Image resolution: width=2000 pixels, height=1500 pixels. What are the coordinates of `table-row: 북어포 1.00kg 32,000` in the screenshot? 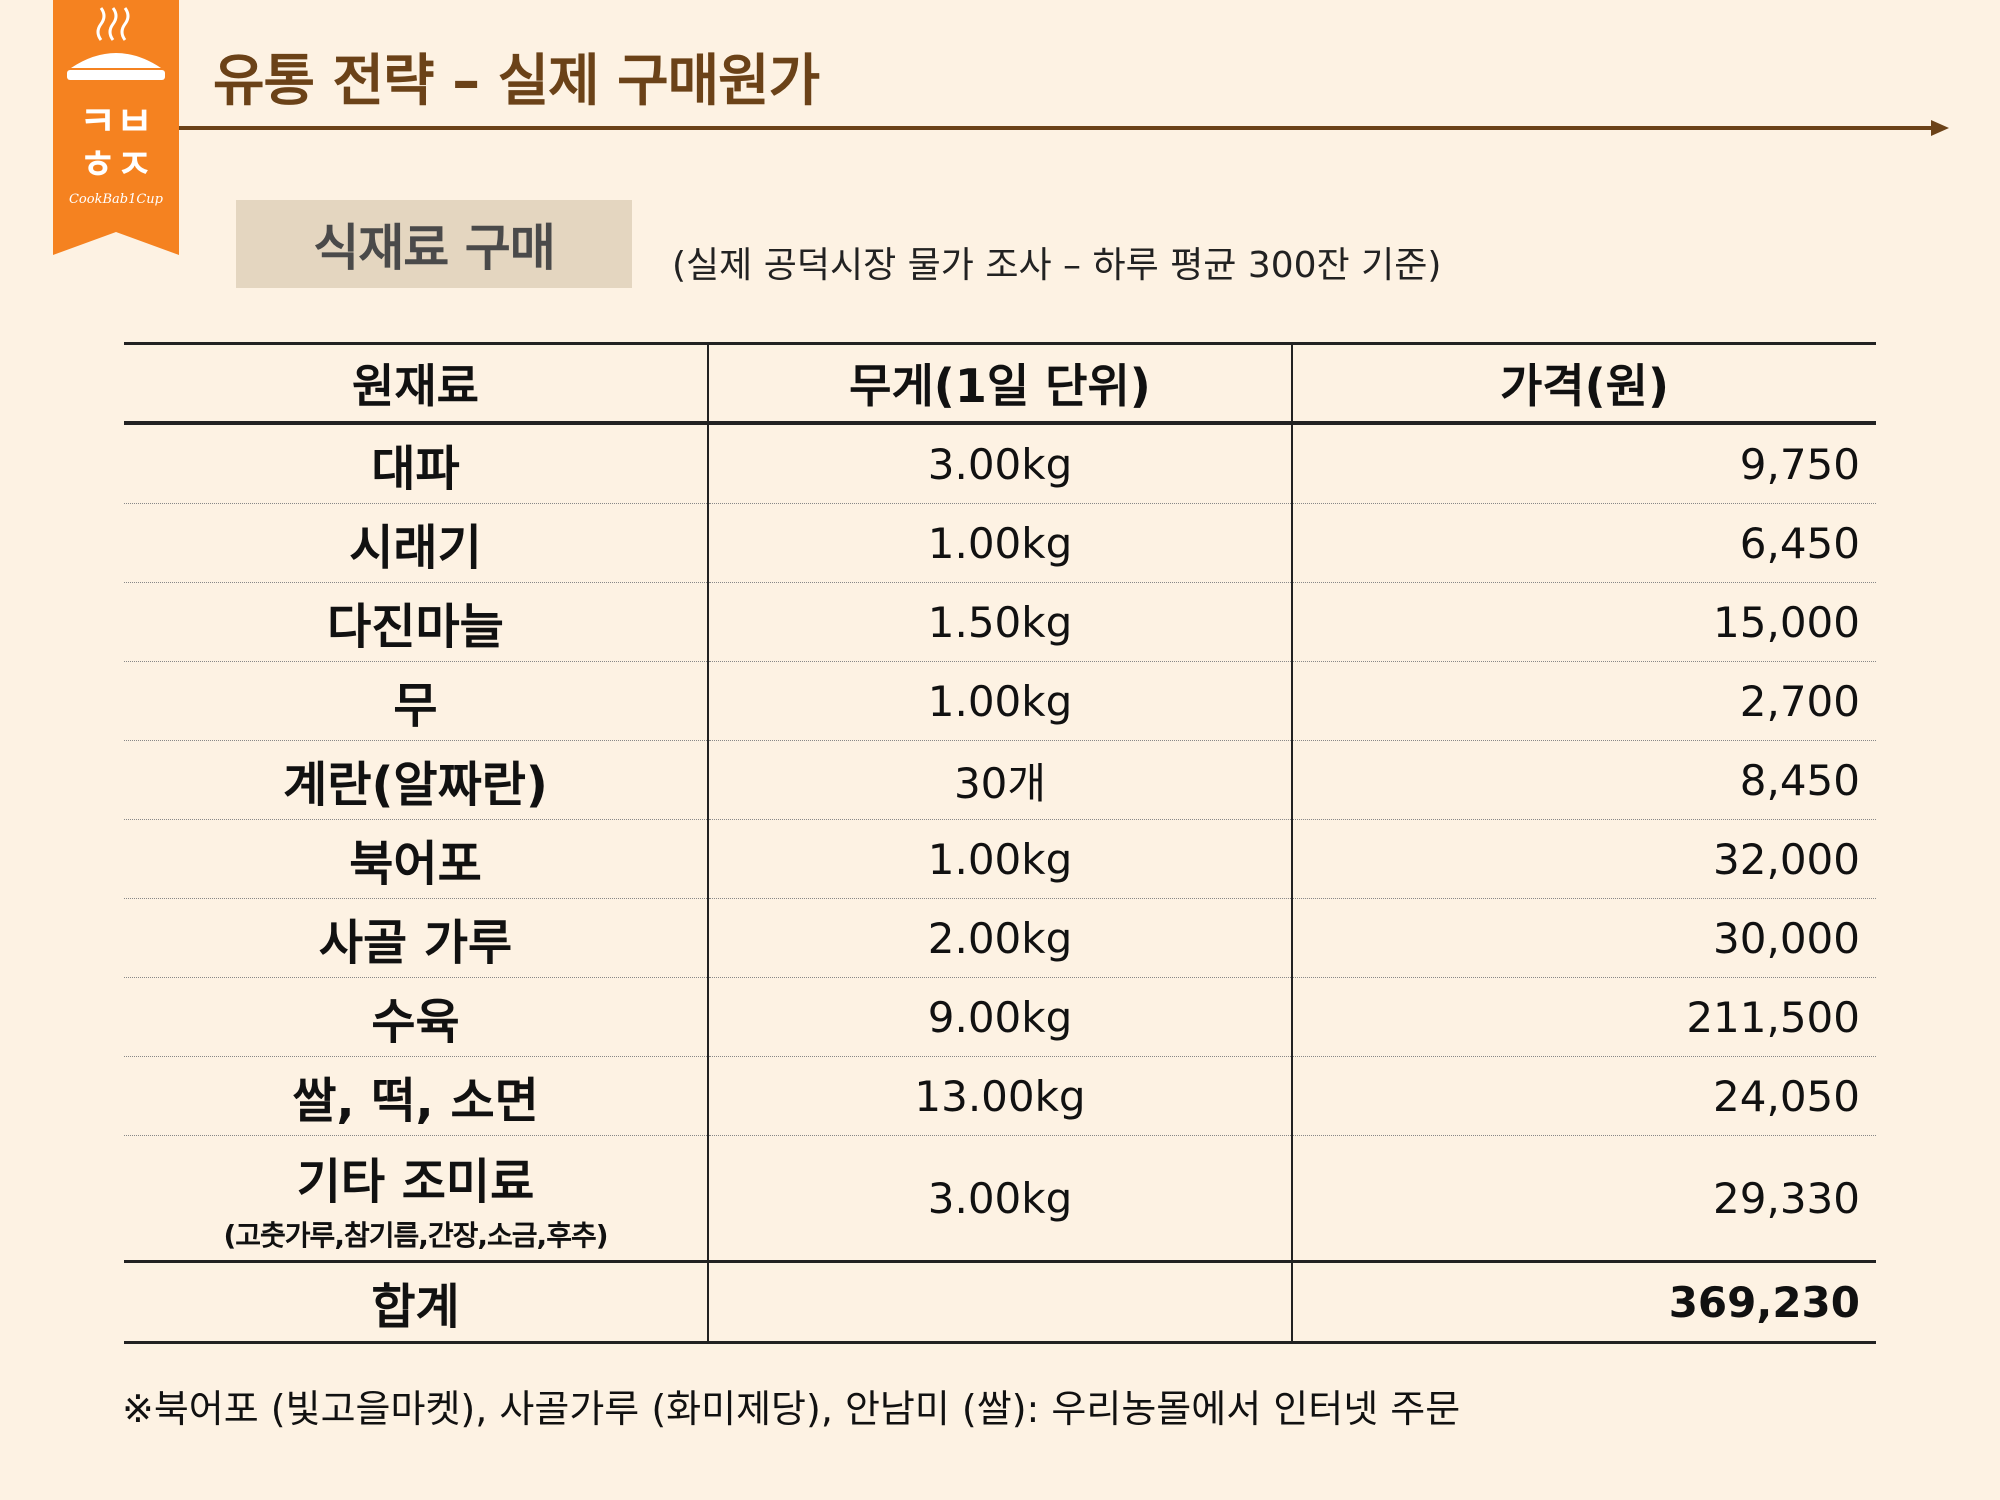 It's located at (1000, 859).